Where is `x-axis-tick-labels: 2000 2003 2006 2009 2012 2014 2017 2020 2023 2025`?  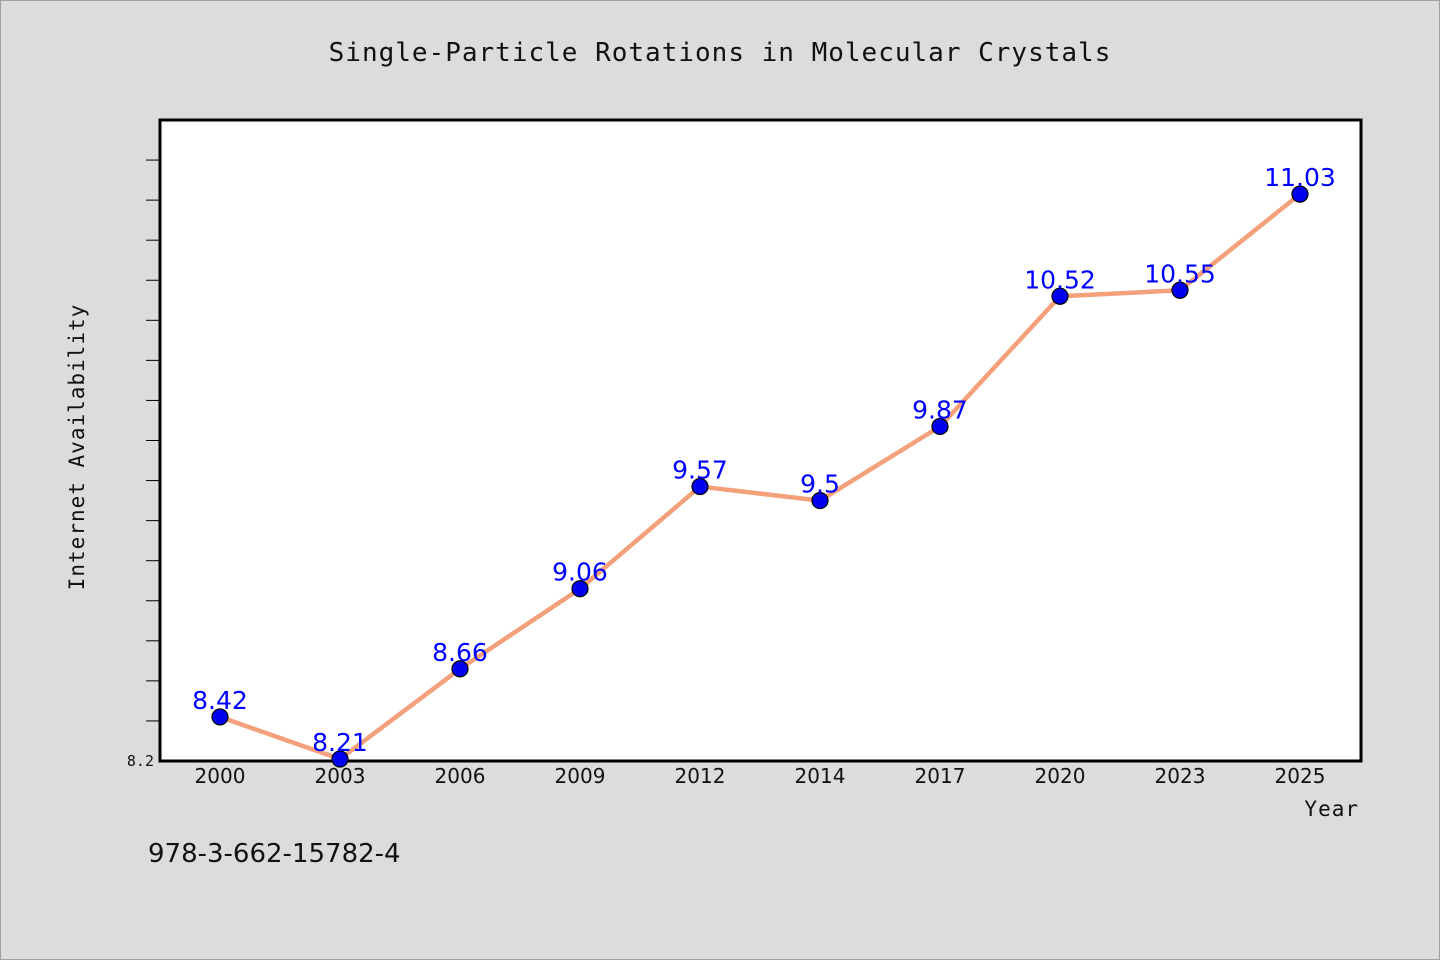 x-axis-tick-labels: 2000 2003 2006 2009 2012 2014 2017 2020 2023 2025 is located at coordinates (760, 776).